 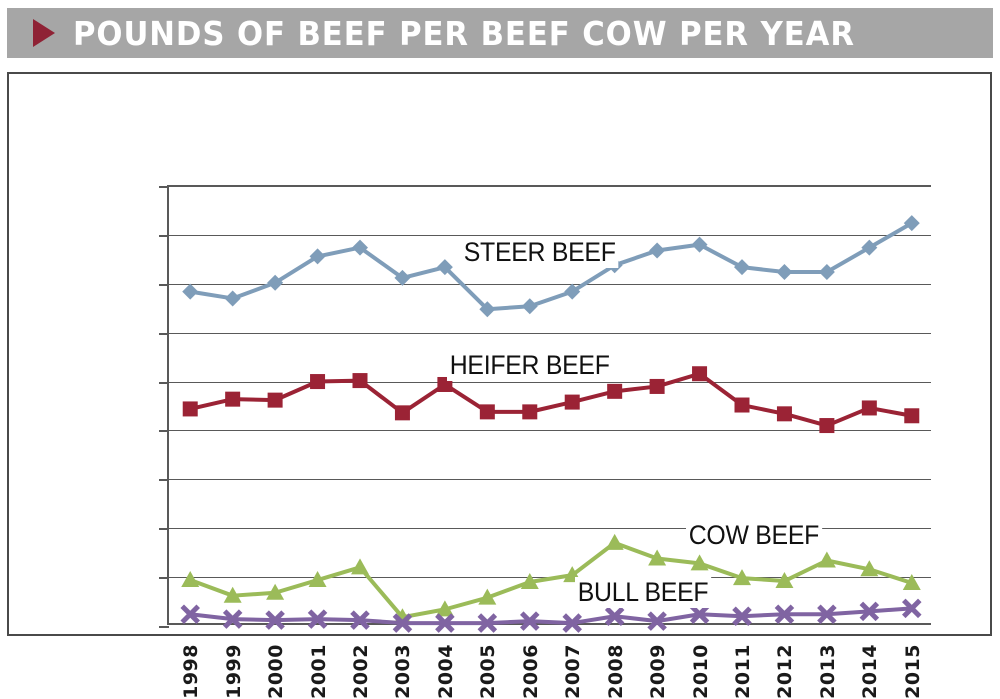 What do you see at coordinates (318, 671) in the screenshot?
I see `x-axis-label: 2001` at bounding box center [318, 671].